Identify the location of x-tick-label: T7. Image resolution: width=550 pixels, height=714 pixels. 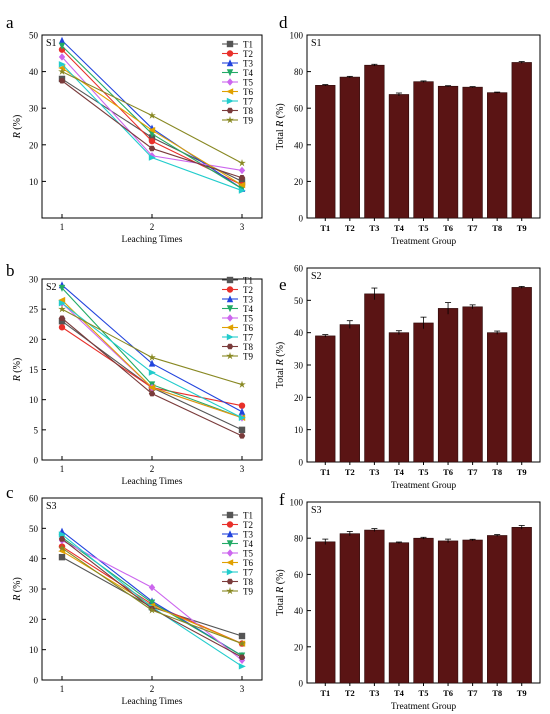
(473, 693).